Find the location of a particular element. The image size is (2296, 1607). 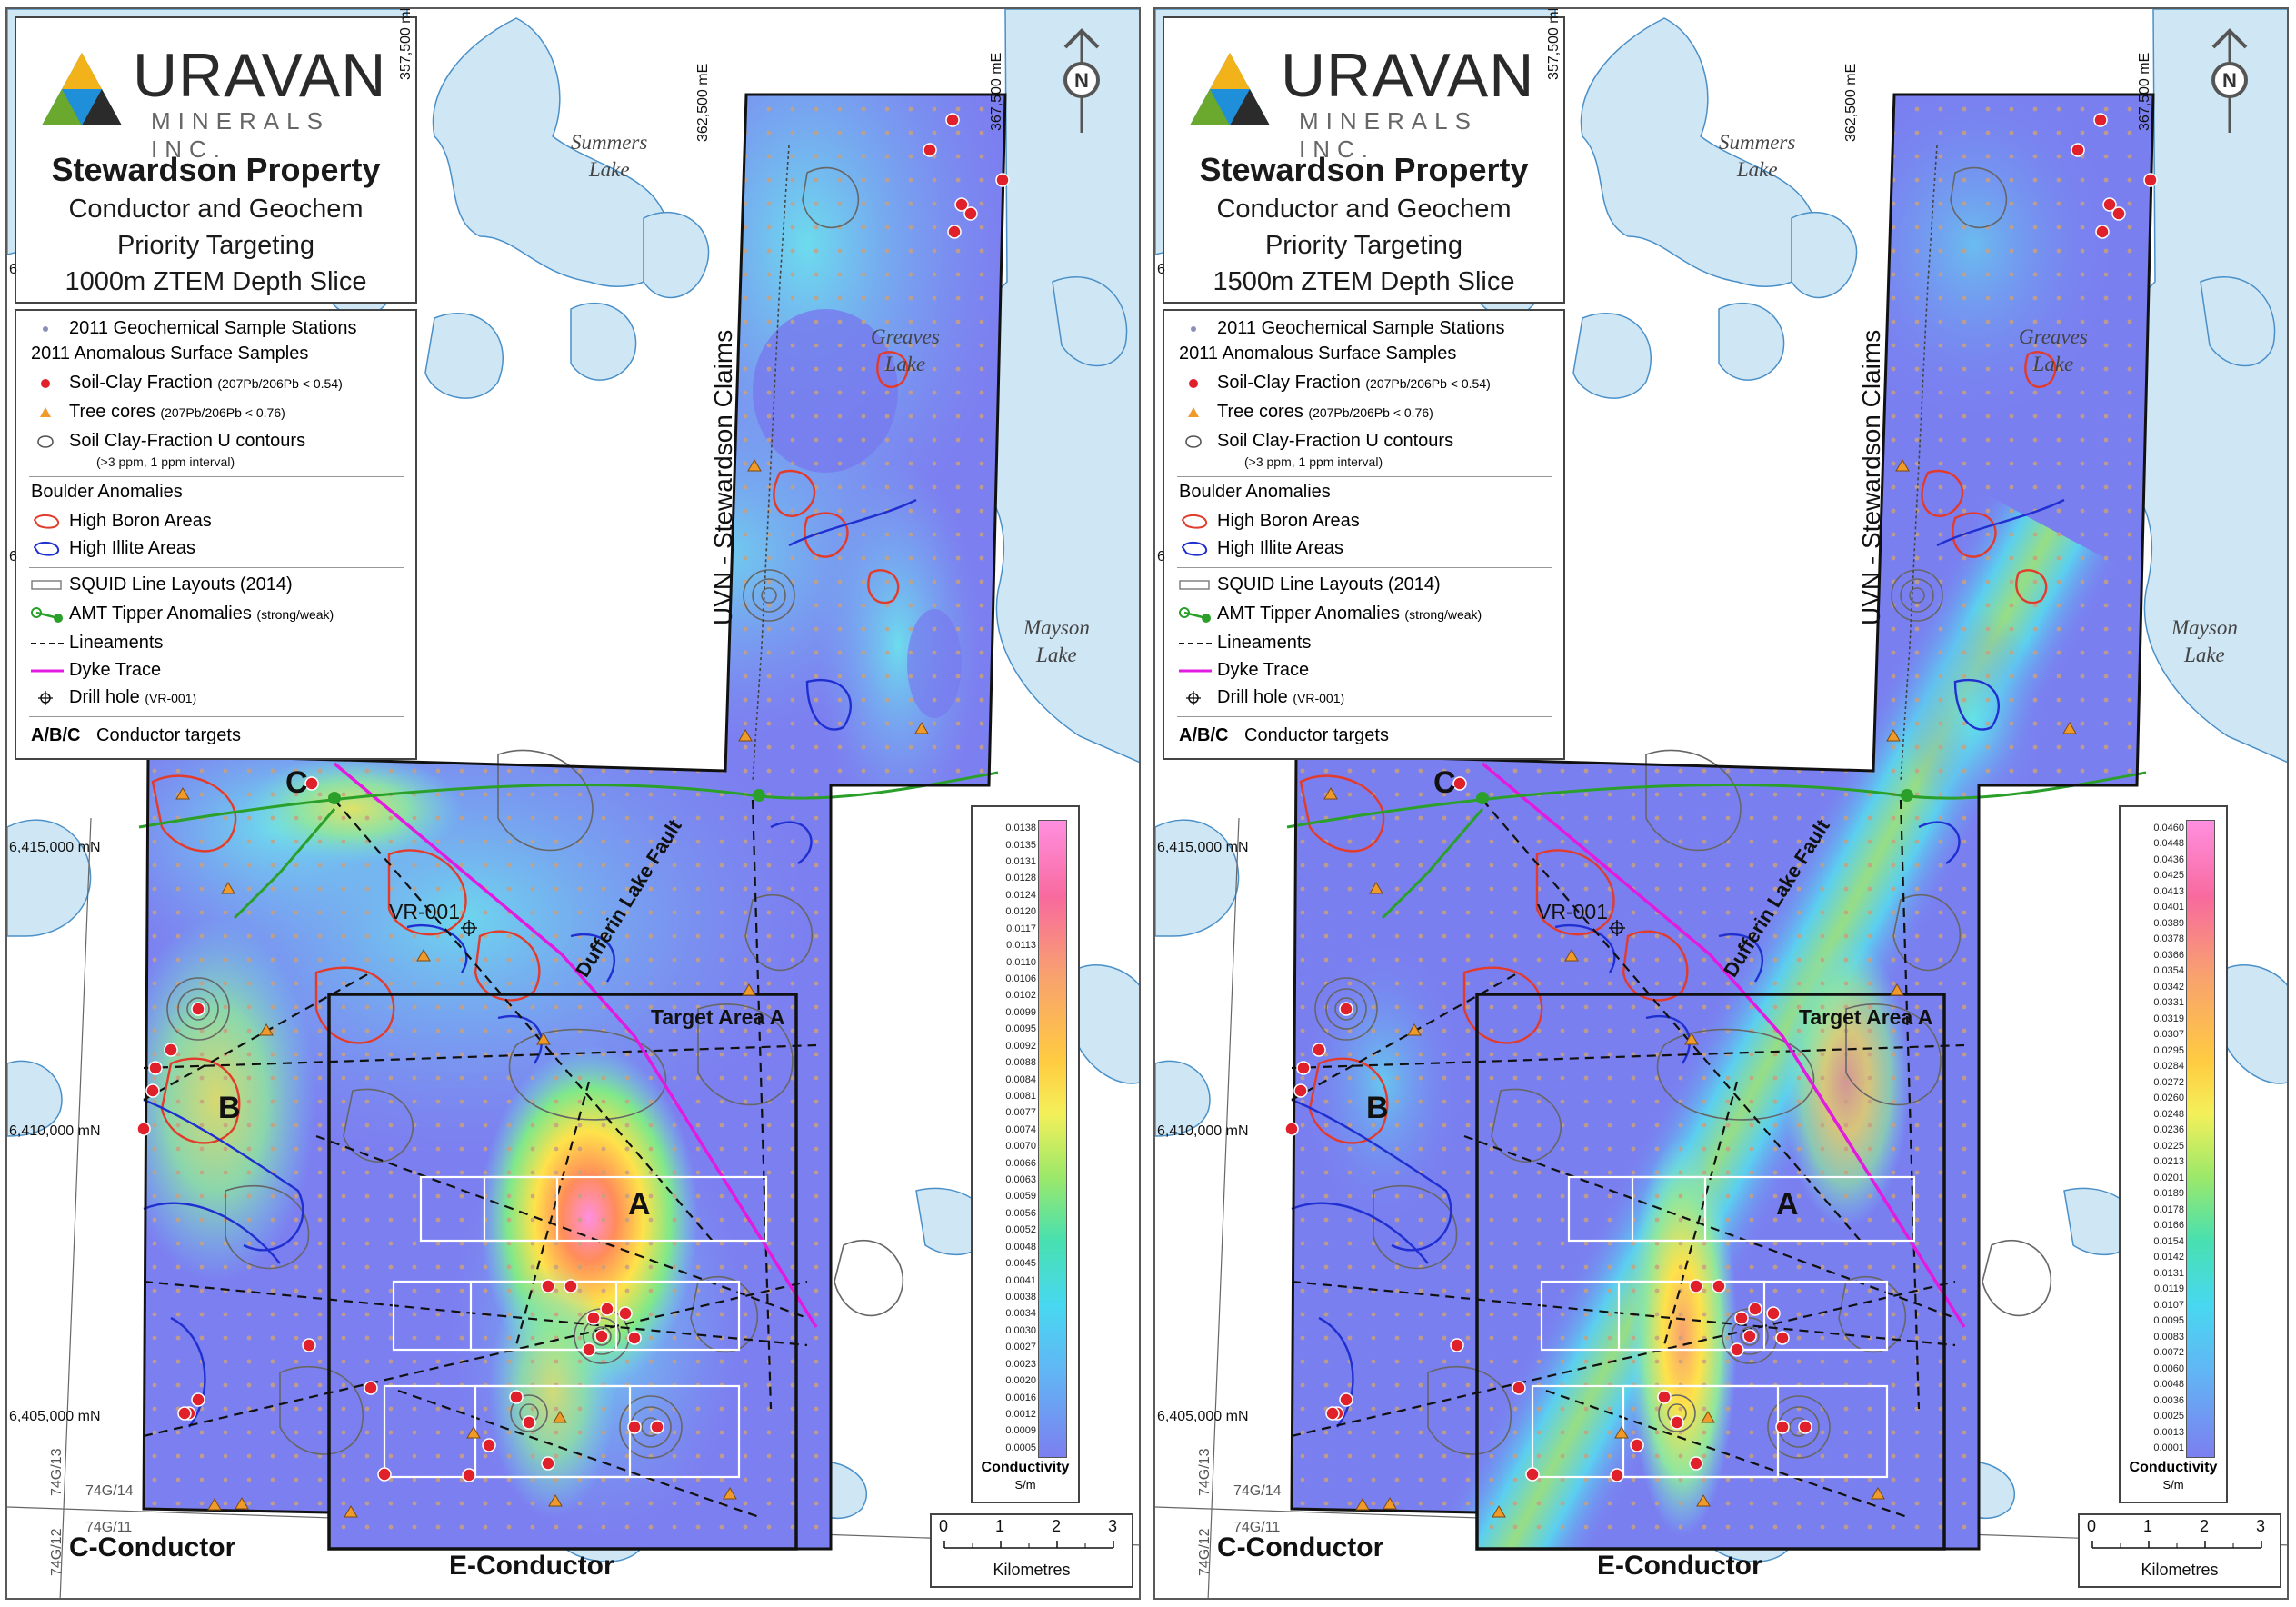

lake-summers-label: Summers Lake is located at coordinates (1757, 156).